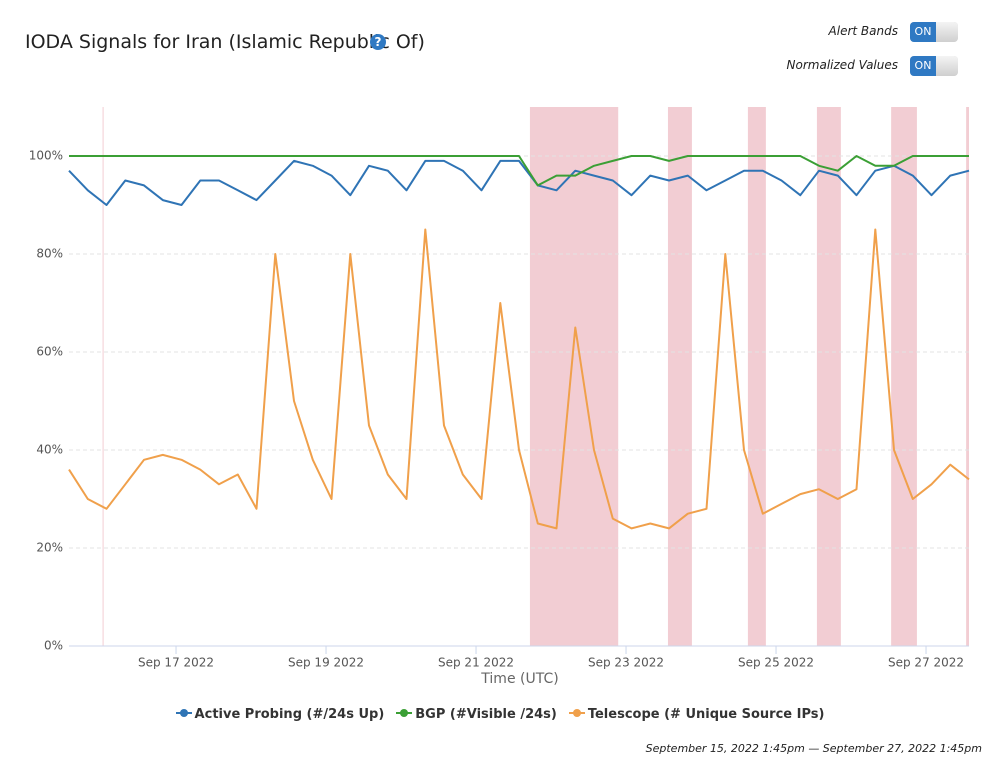 The image size is (1000, 763). Describe the element at coordinates (49, 352) in the screenshot. I see `y-tick-label: 60%` at that location.